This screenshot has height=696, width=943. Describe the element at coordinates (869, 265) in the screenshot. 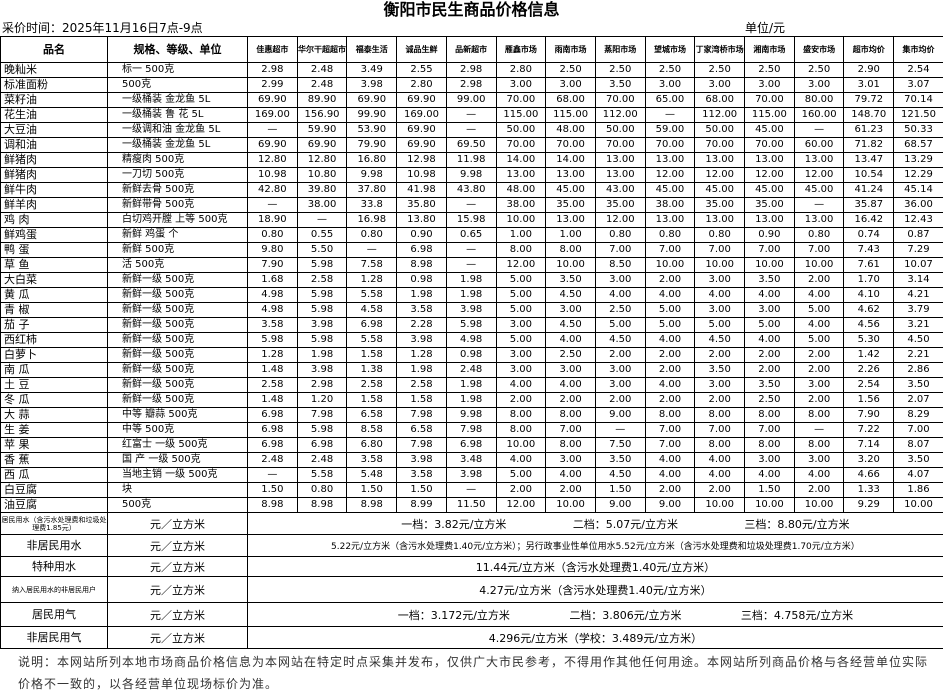

I see `price-cell: 7.61` at that location.